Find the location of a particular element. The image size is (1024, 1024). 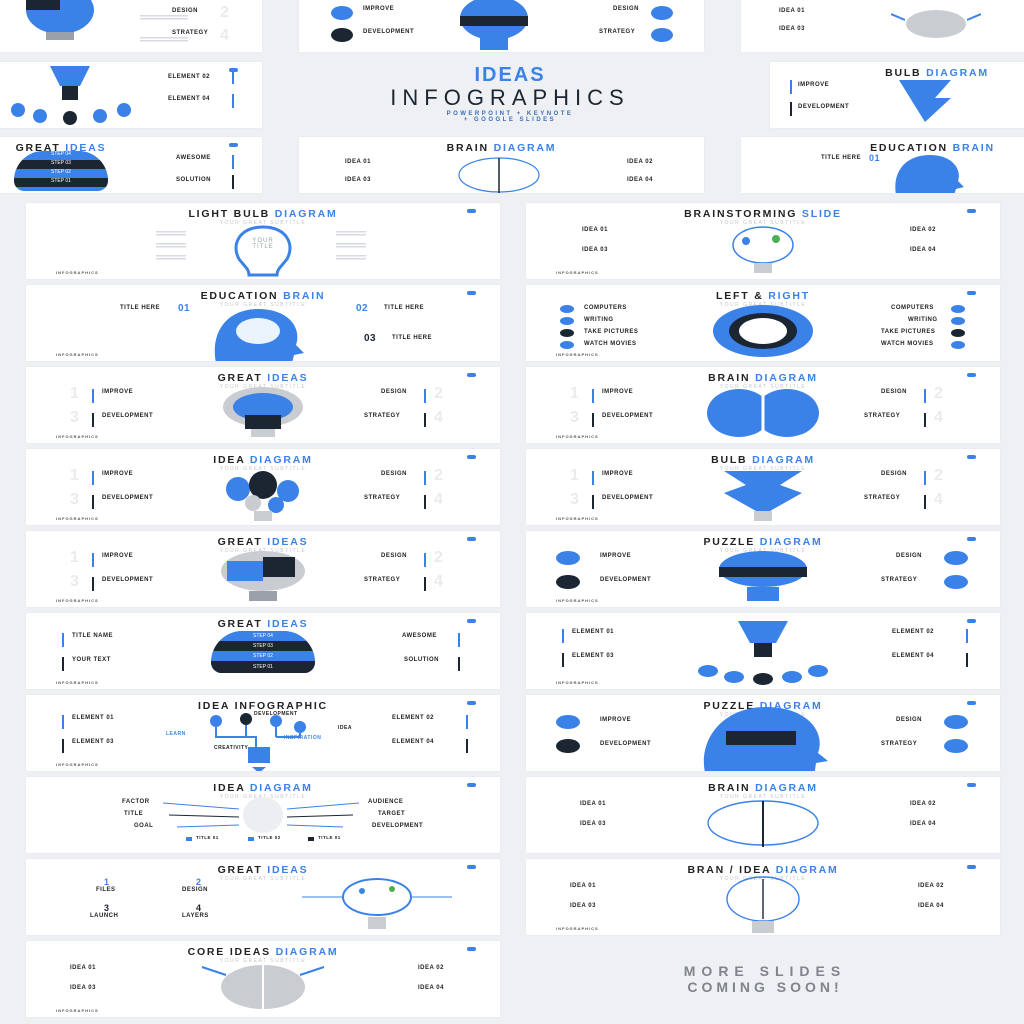

bulb-tree-illustration is located at coordinates (763, 653).